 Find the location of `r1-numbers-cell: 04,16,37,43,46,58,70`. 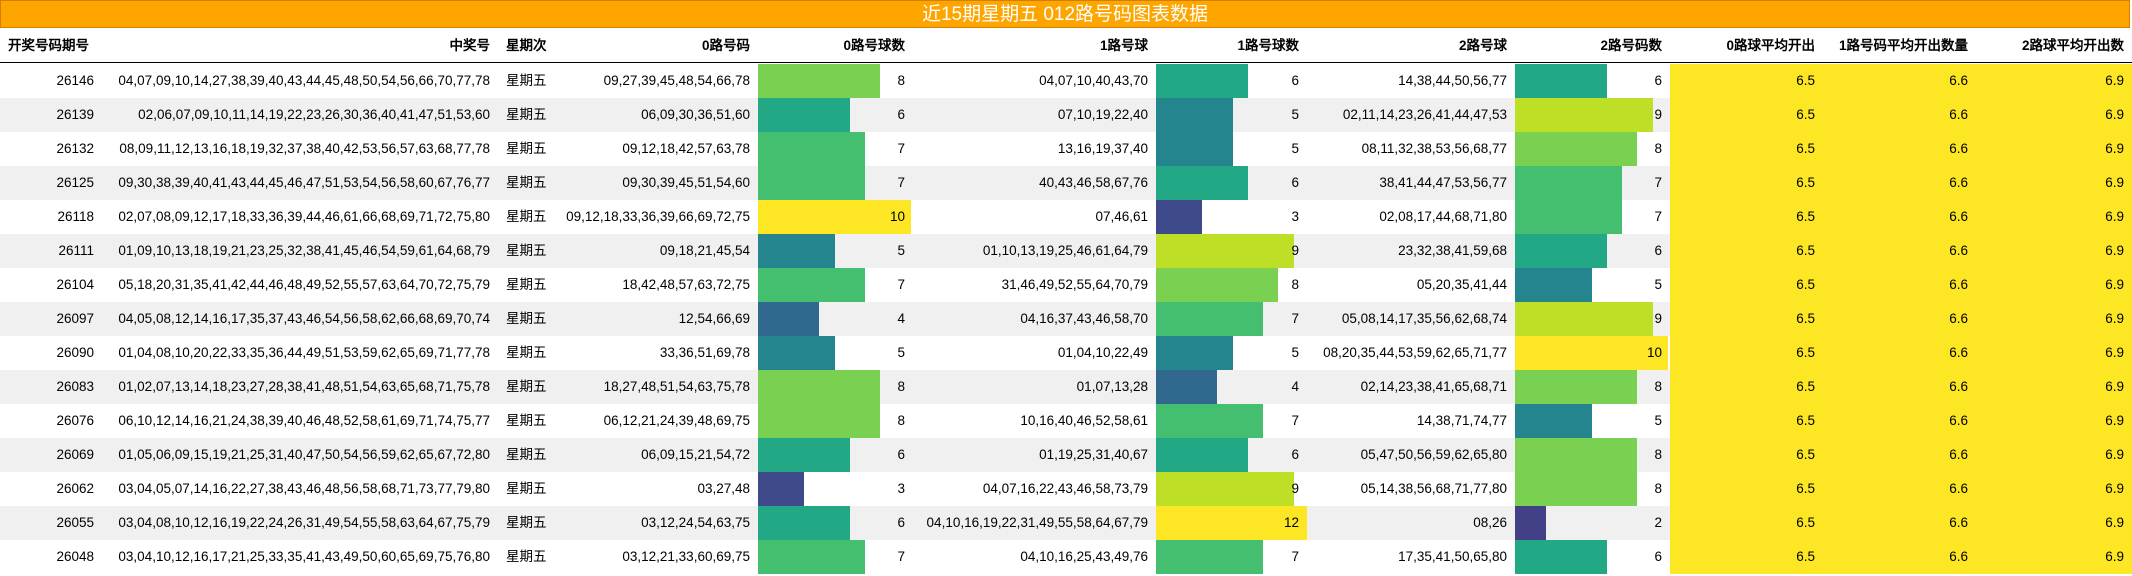

r1-numbers-cell: 04,16,37,43,46,58,70 is located at coordinates (1084, 318).